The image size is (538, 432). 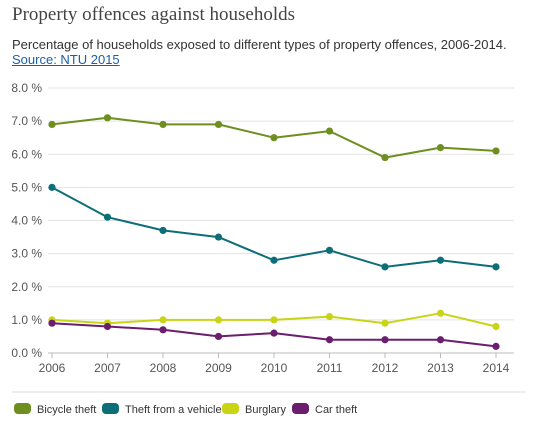 I want to click on x-tick-label: 2008, so click(x=163, y=368).